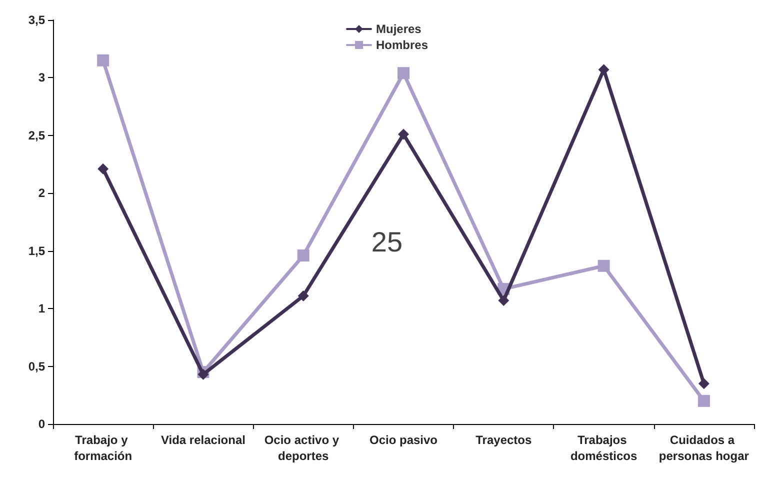  What do you see at coordinates (42, 77) in the screenshot?
I see `y-tick-label: 3` at bounding box center [42, 77].